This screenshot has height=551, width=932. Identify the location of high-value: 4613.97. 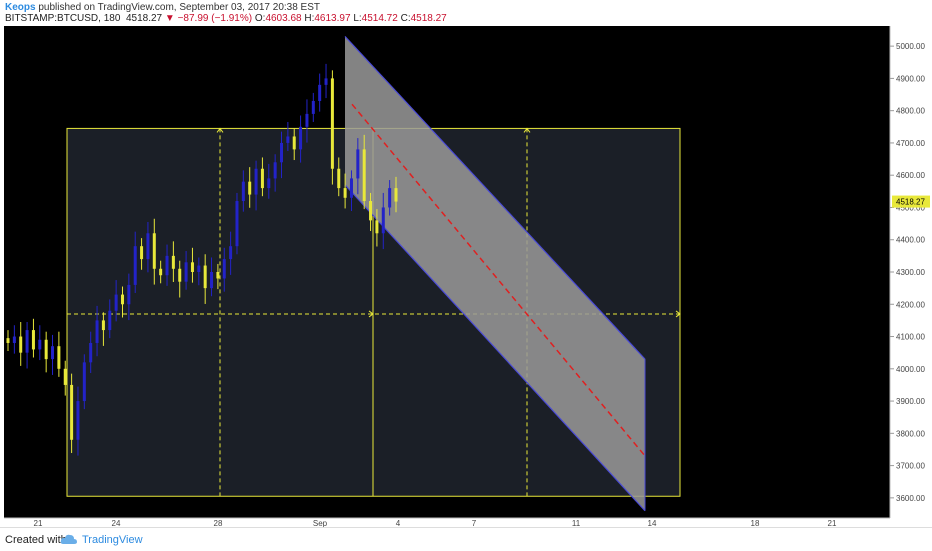
(332, 18).